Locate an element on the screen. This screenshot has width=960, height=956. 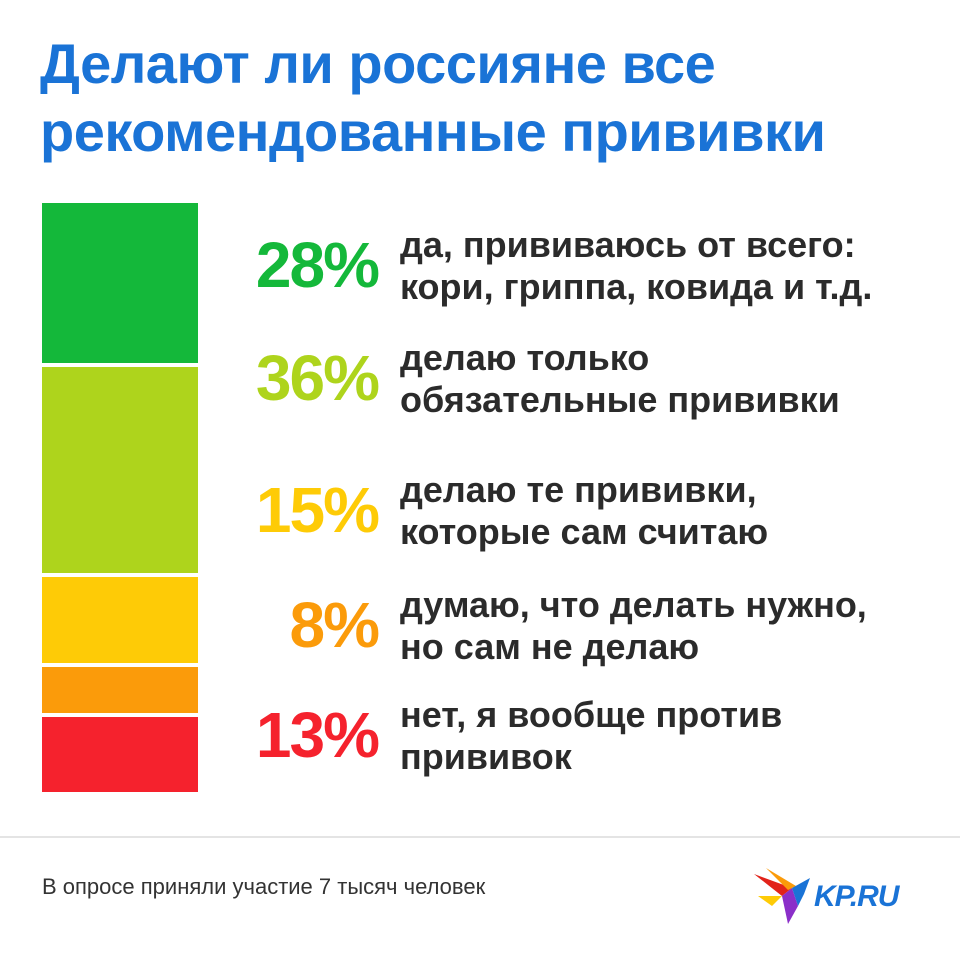
survey-footnote: В опросе приняли участие 7 тысяч человек is located at coordinates (264, 886).